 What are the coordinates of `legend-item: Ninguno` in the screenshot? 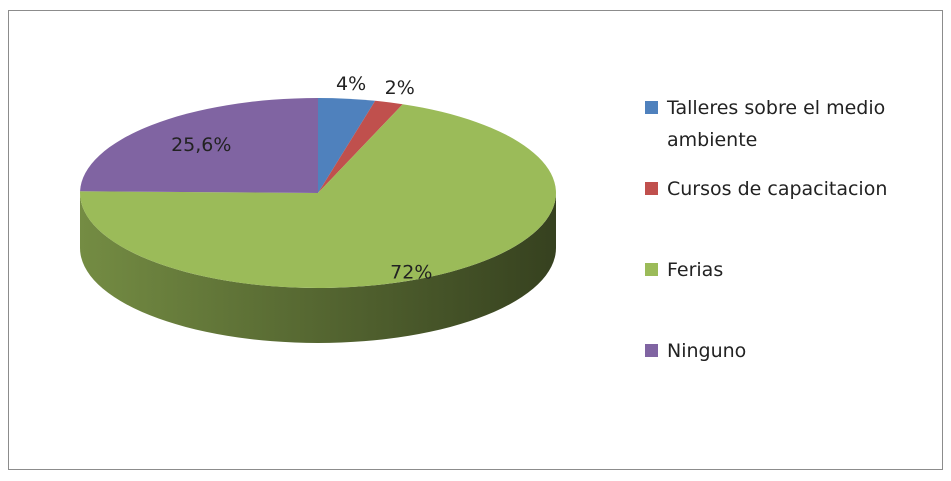 It's located at (790, 375).